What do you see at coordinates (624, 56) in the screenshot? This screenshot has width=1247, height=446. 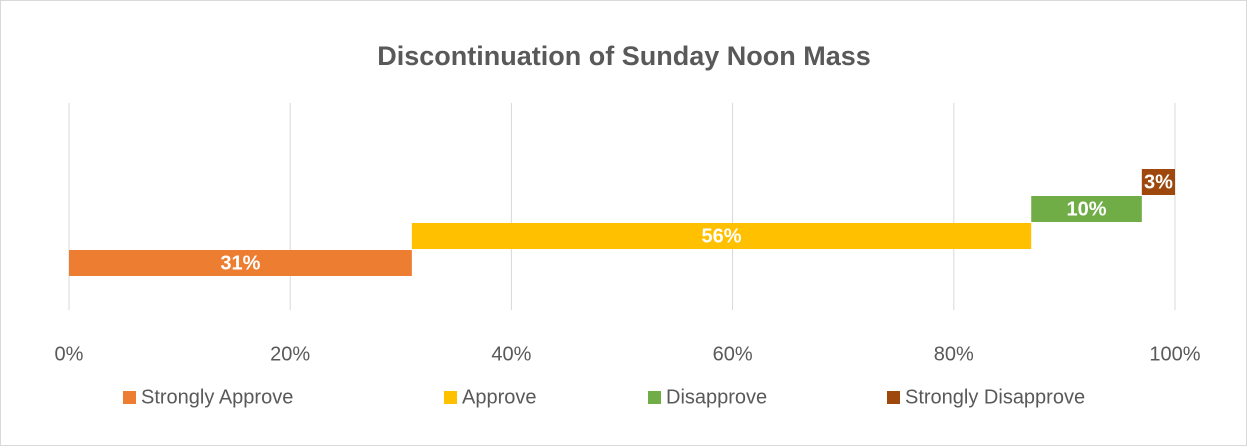 I see `chart-title: Discontinuation of Sunday Noon Mass` at bounding box center [624, 56].